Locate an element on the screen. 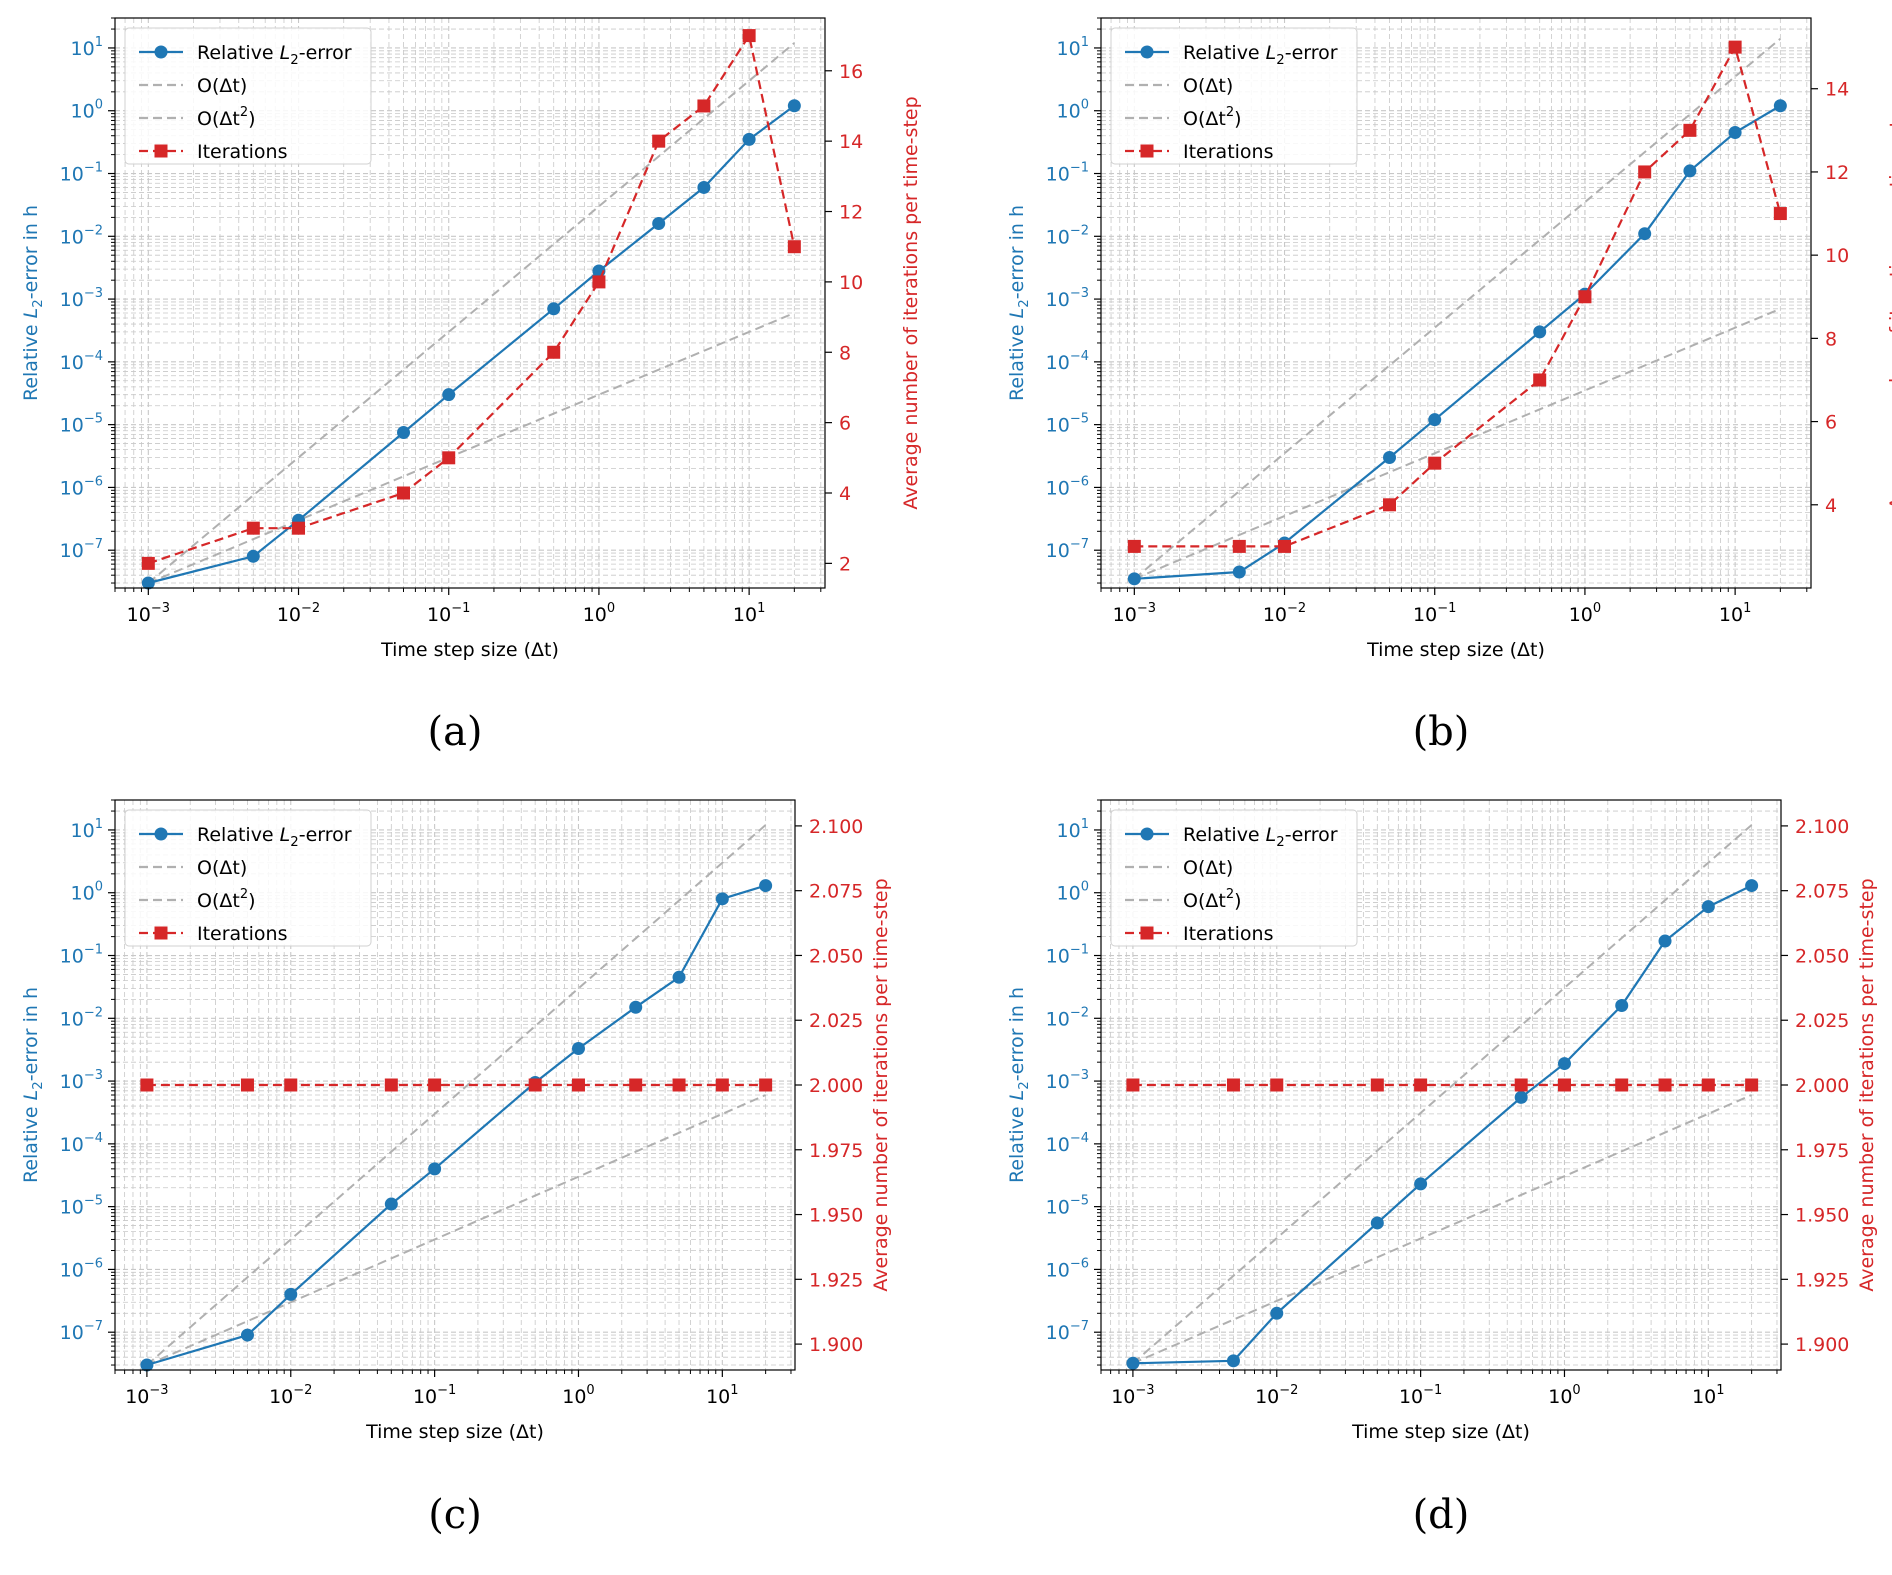 Image resolution: width=1892 pixels, height=1575 pixels. x-axis-label: Time step size (Δt) is located at coordinates (1440, 1432).